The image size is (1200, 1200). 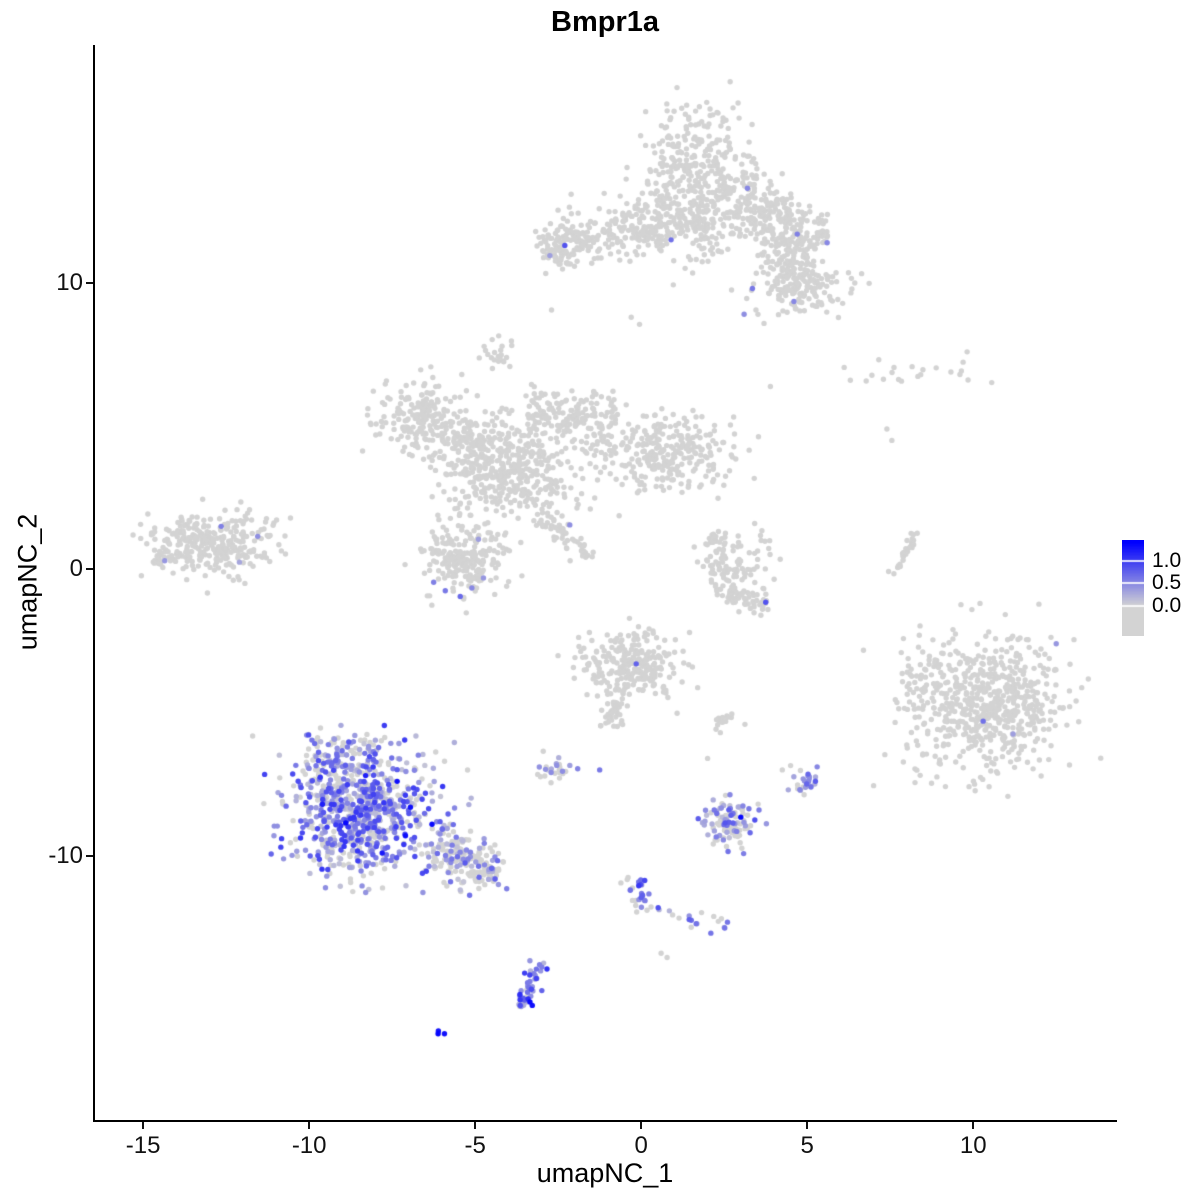 What do you see at coordinates (27, 582) in the screenshot?
I see `y-axis-label: umapNC_2` at bounding box center [27, 582].